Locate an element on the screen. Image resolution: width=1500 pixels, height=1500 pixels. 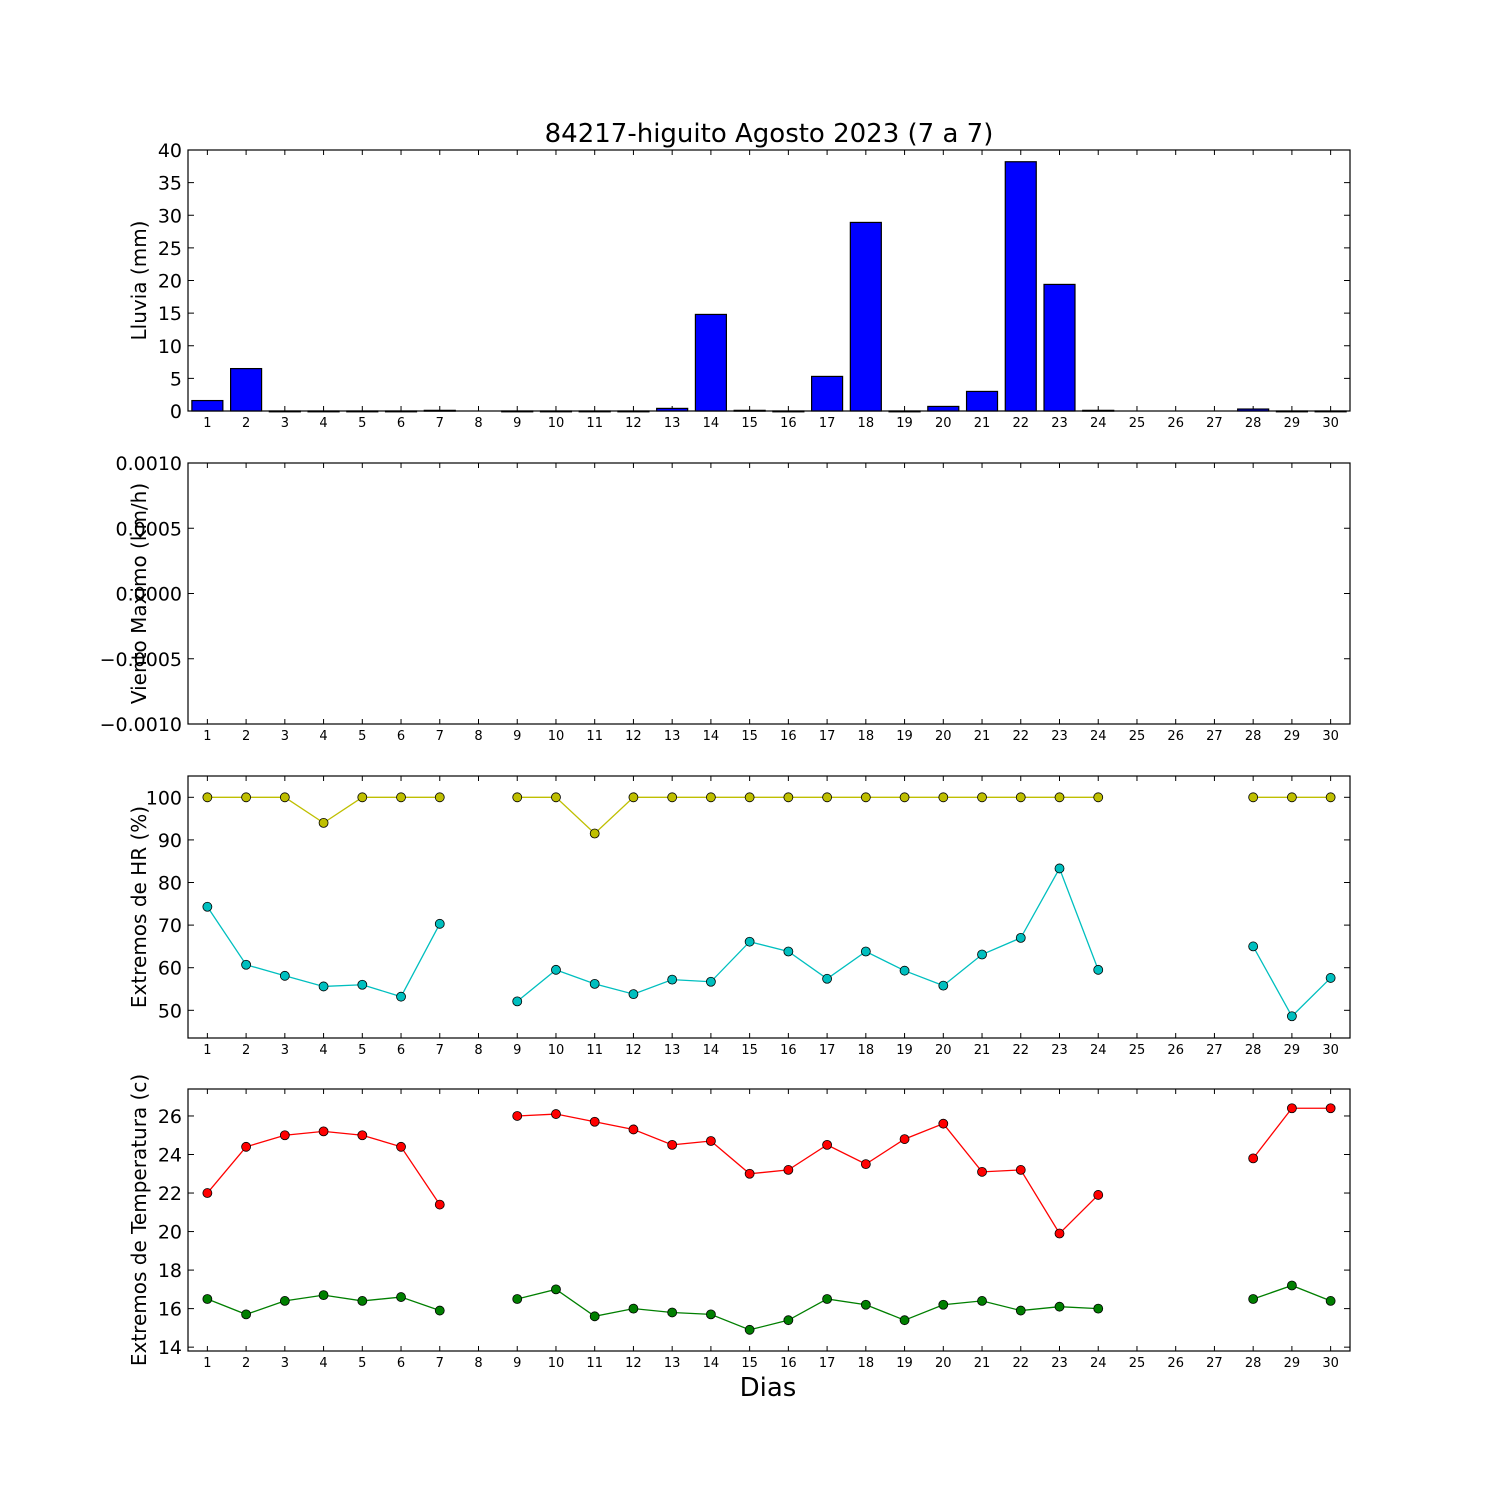
x-tick-label: 22 is located at coordinates (1020, 423).